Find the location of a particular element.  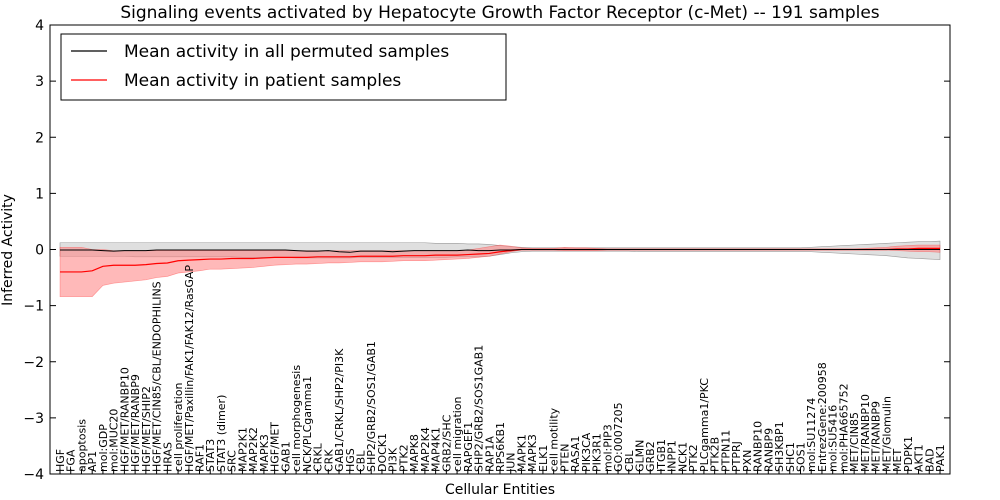

x-tick-label: PTPRJ is located at coordinates (736, 456).